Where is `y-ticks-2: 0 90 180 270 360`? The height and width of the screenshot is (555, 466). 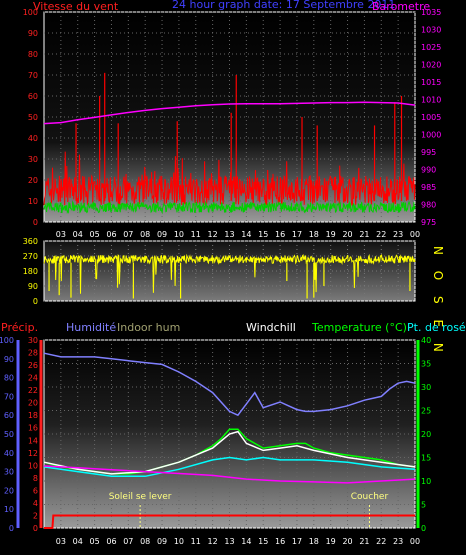
y-ticks-2: 0 90 180 270 360 is located at coordinates (30, 271).